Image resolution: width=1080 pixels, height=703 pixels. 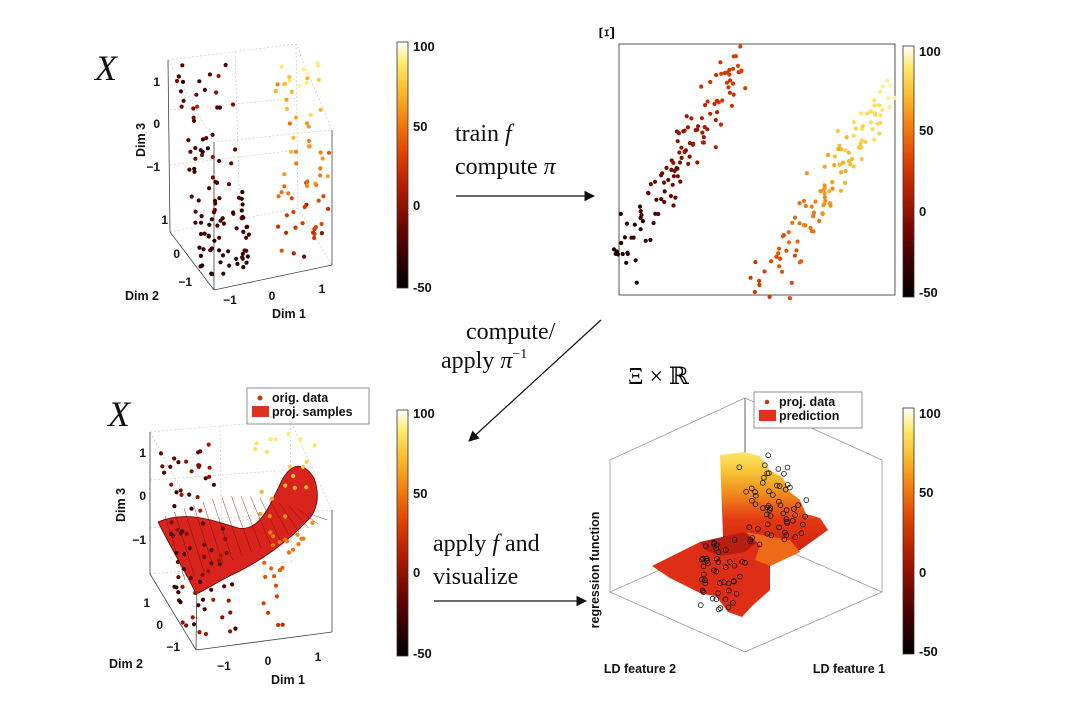 What do you see at coordinates (146, 603) in the screenshot?
I see `panel-bl-ytick-1: 1` at bounding box center [146, 603].